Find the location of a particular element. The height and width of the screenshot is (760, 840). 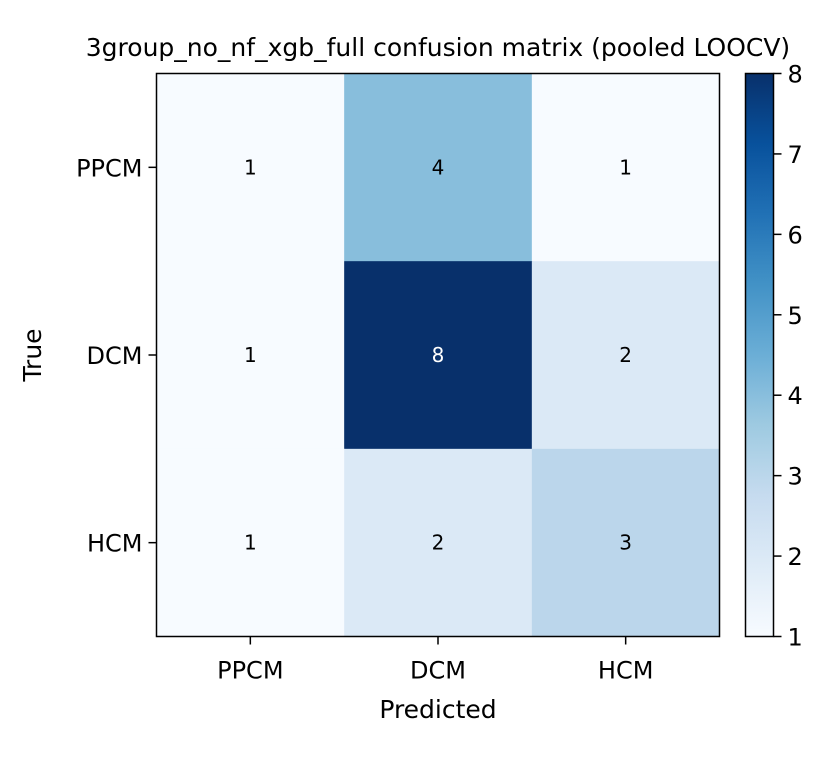

x-axis-label: Predicted is located at coordinates (437, 709).